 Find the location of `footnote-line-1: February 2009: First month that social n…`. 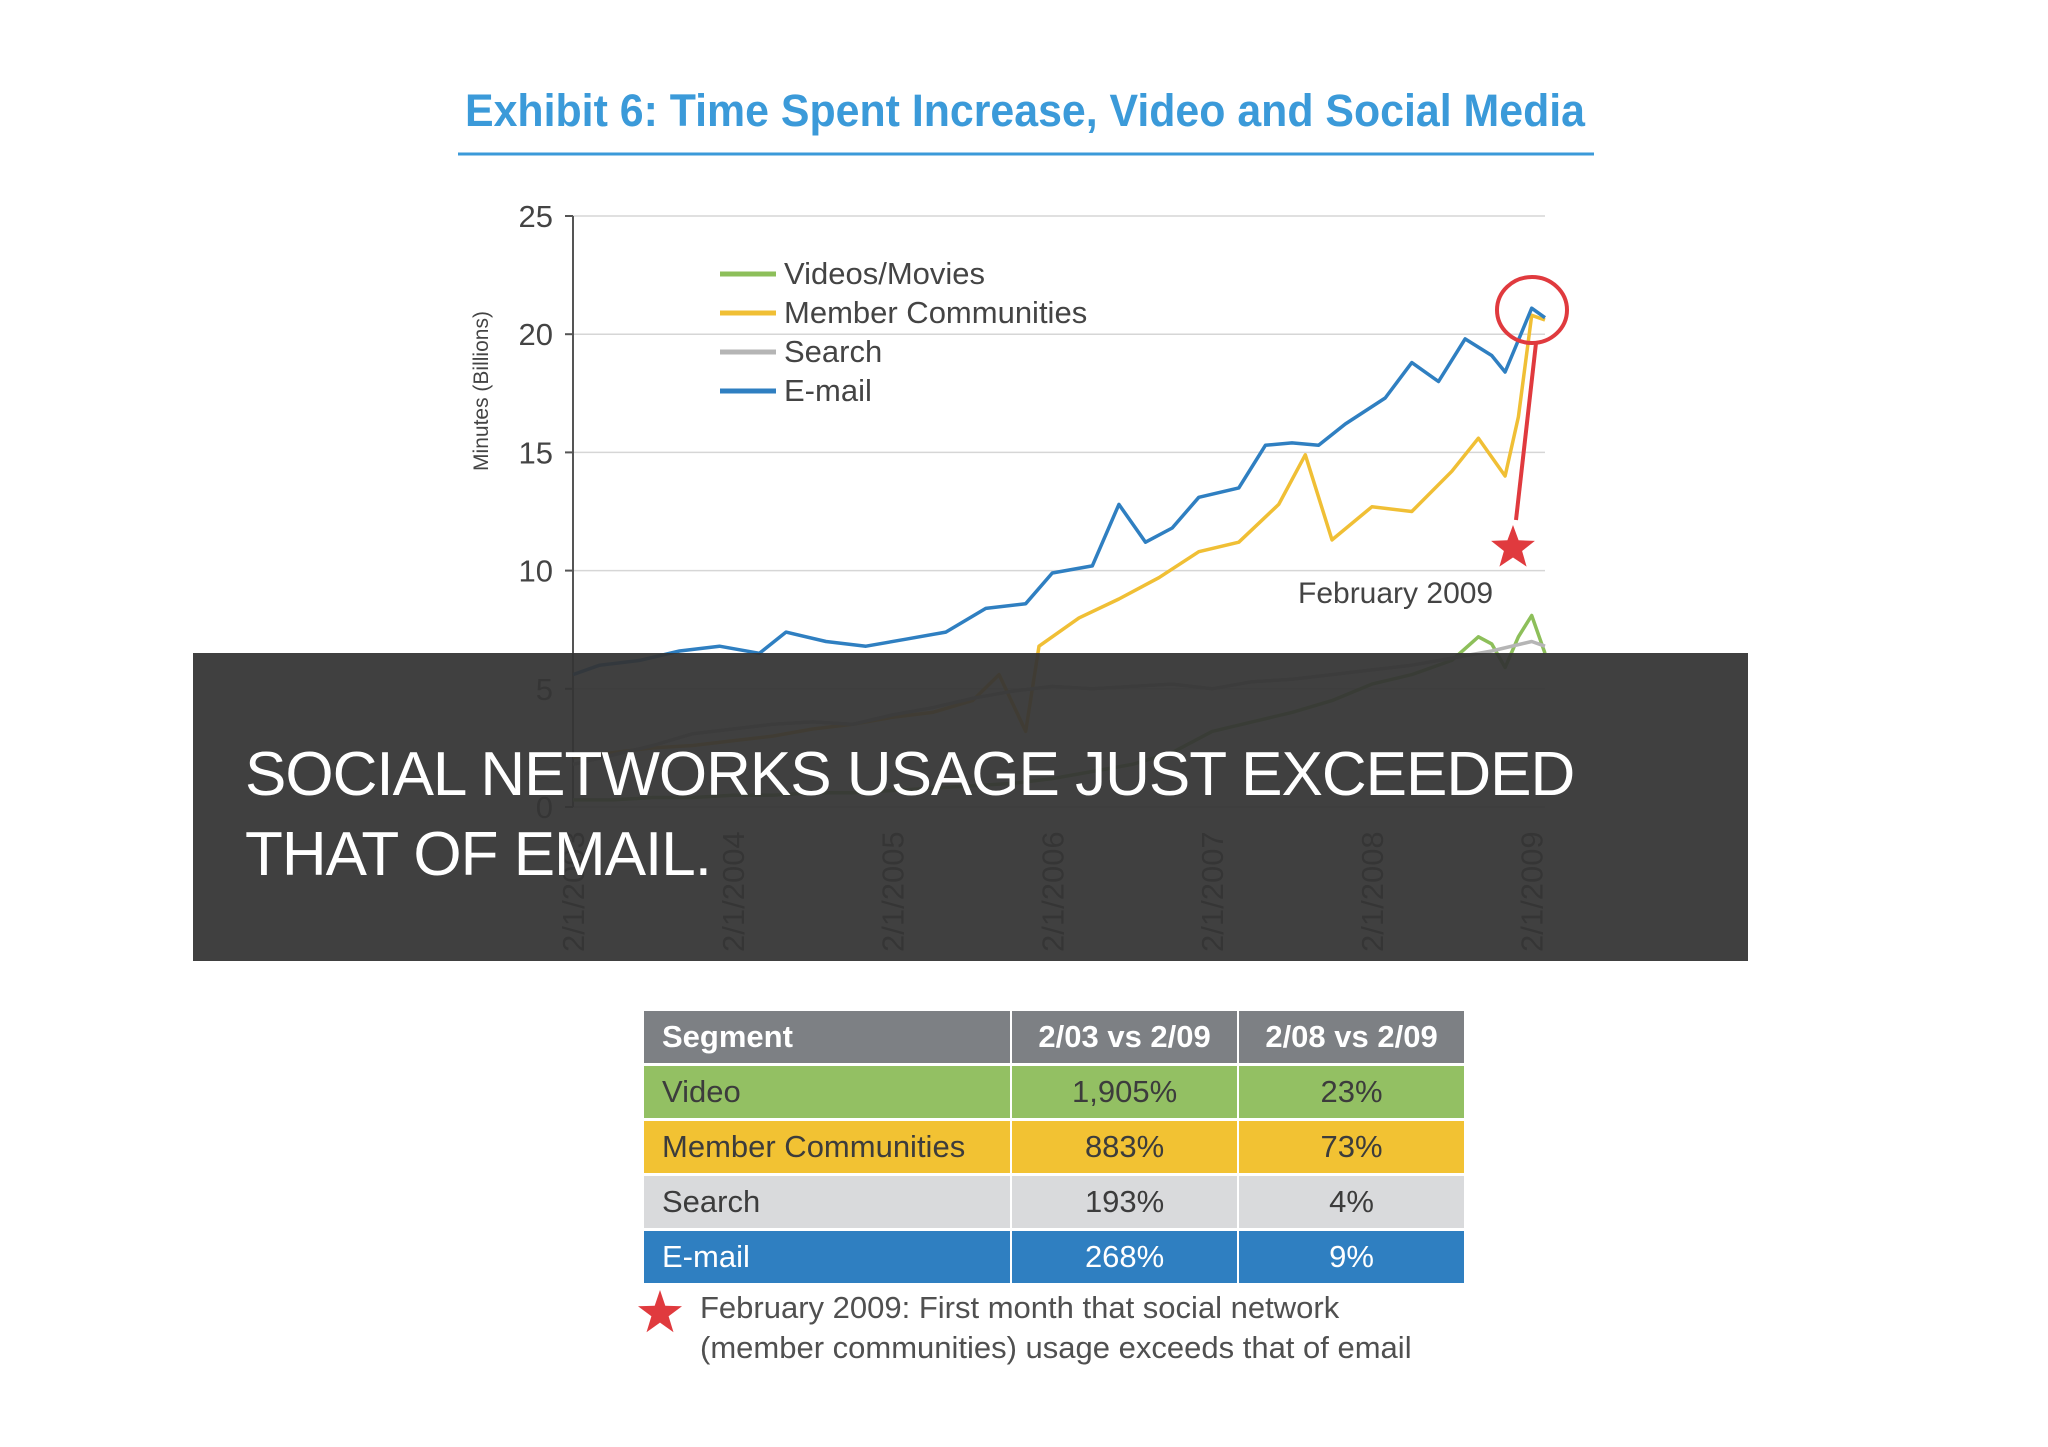

footnote-line-1: February 2009: First month that social n… is located at coordinates (1020, 1307).